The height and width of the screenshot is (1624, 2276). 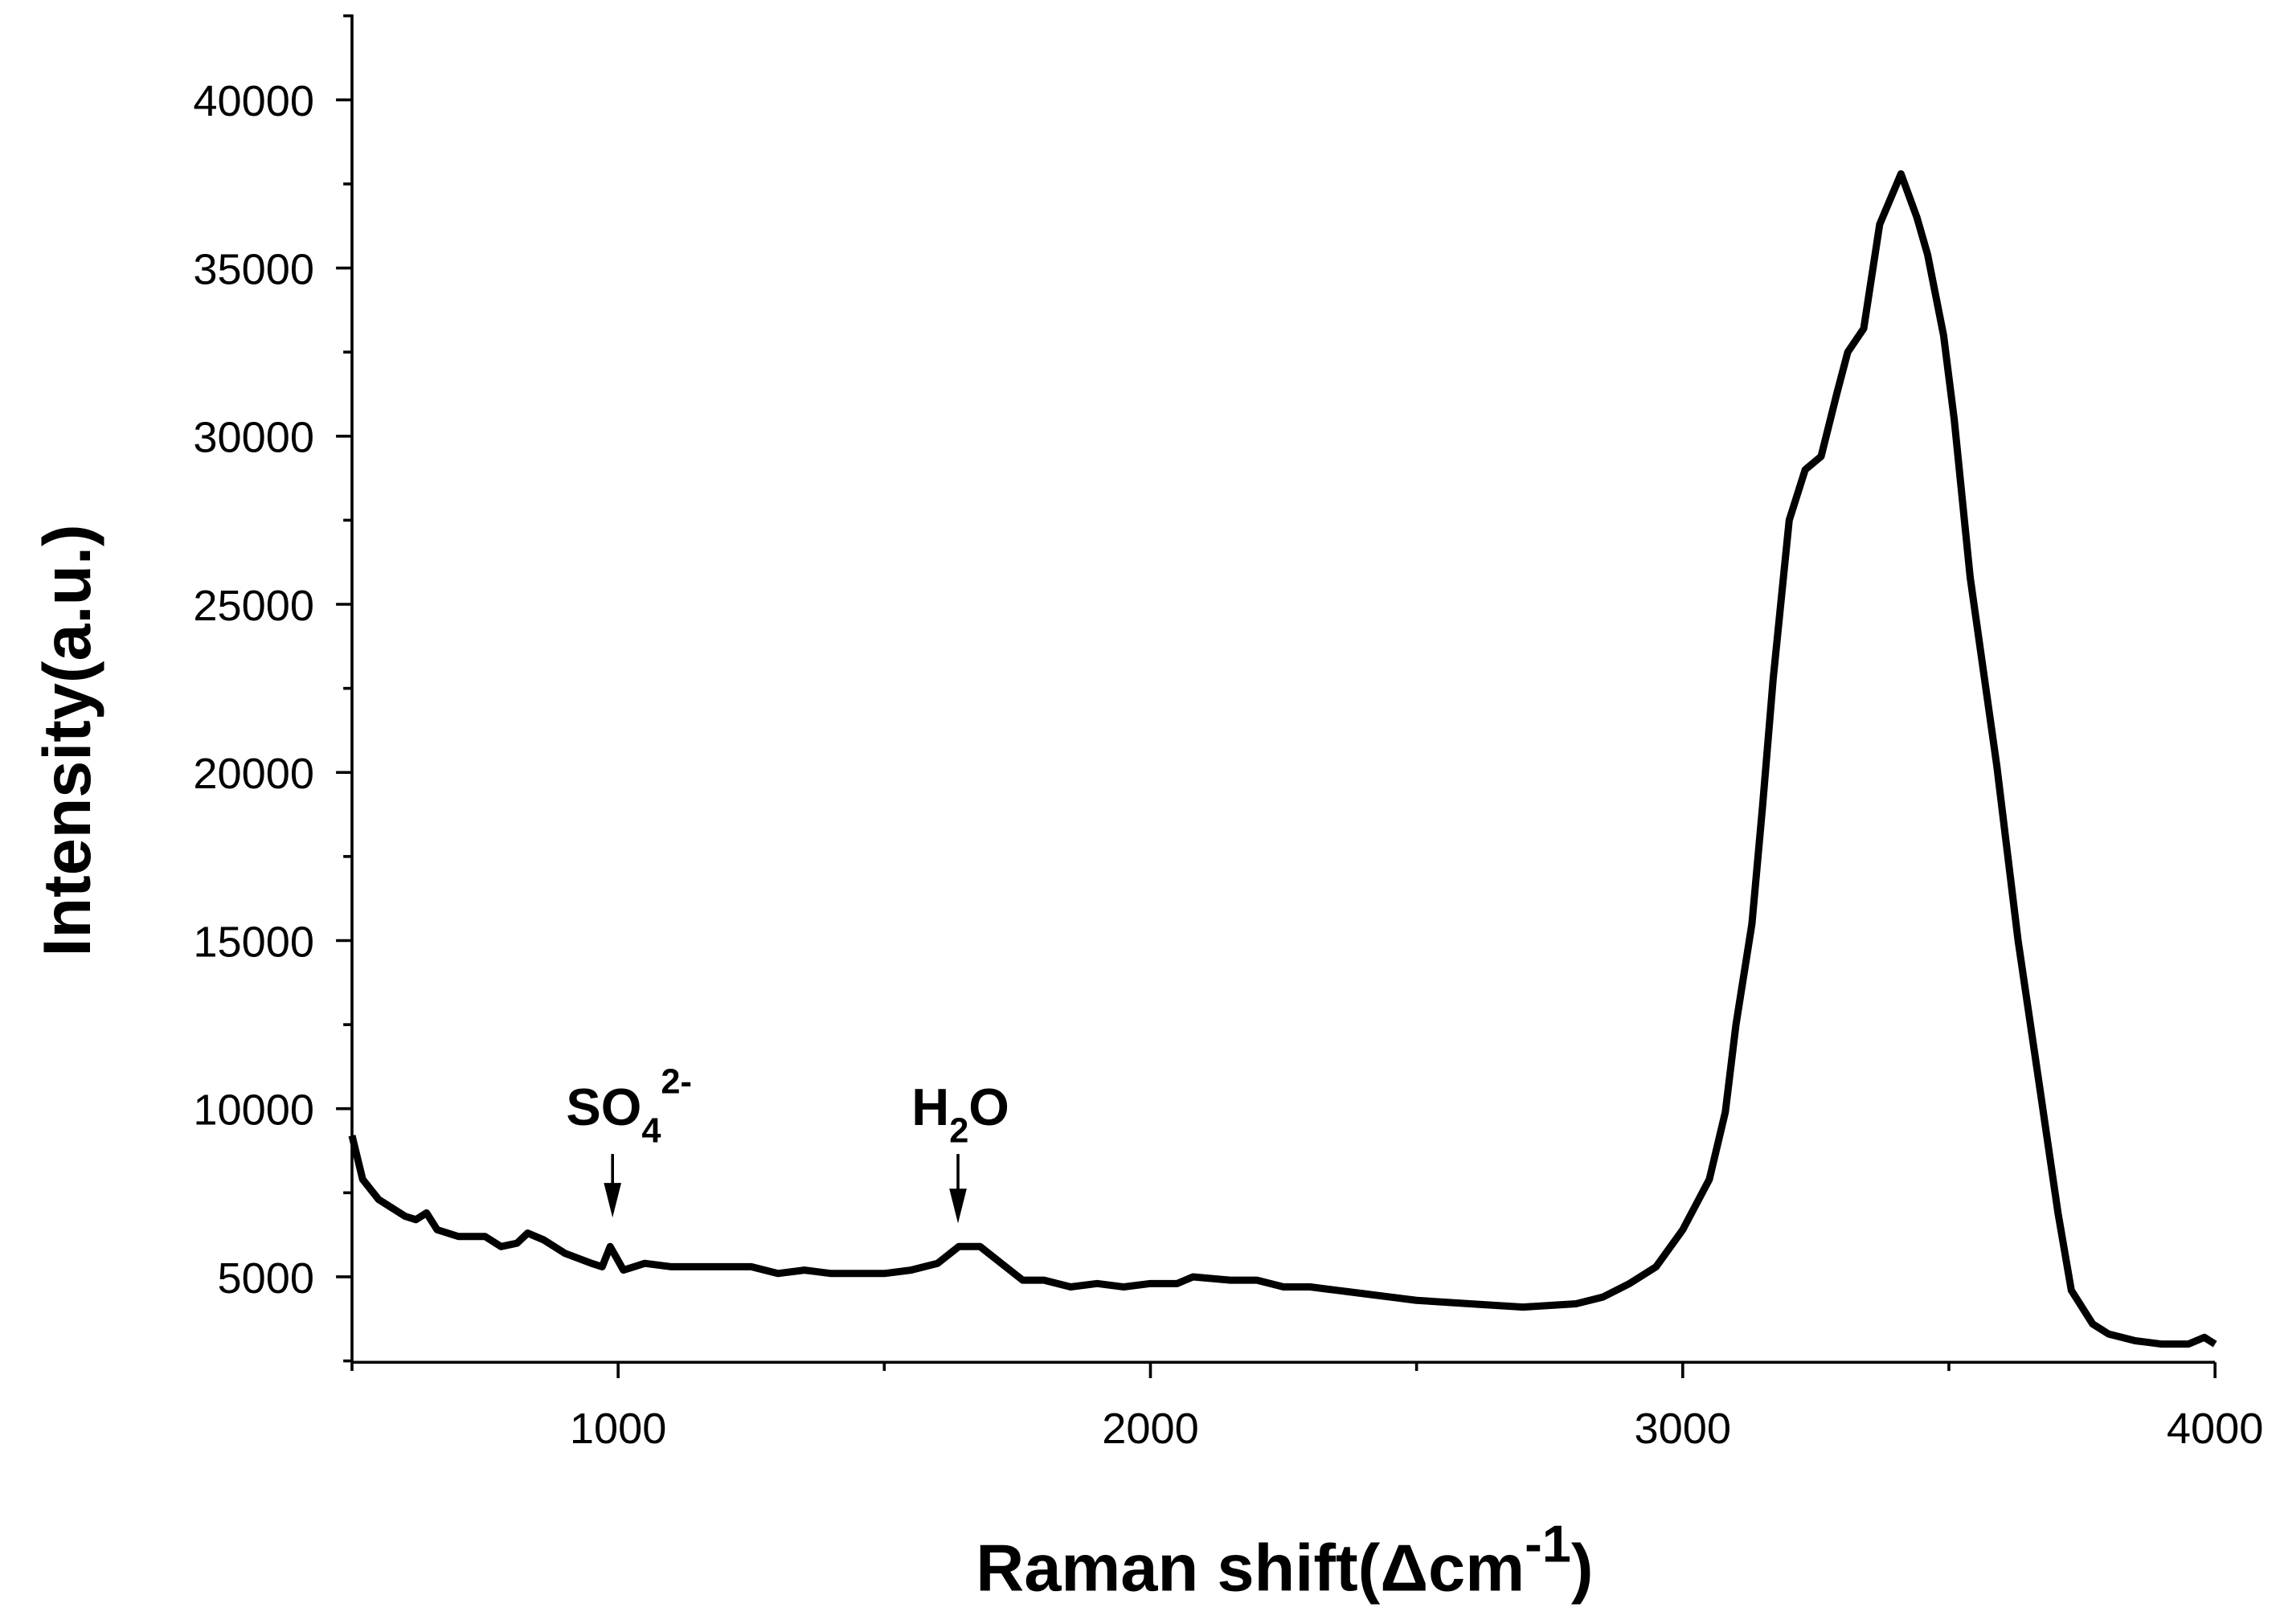 What do you see at coordinates (1548, 1544) in the screenshot?
I see `x-axis-title-sup: -1` at bounding box center [1548, 1544].